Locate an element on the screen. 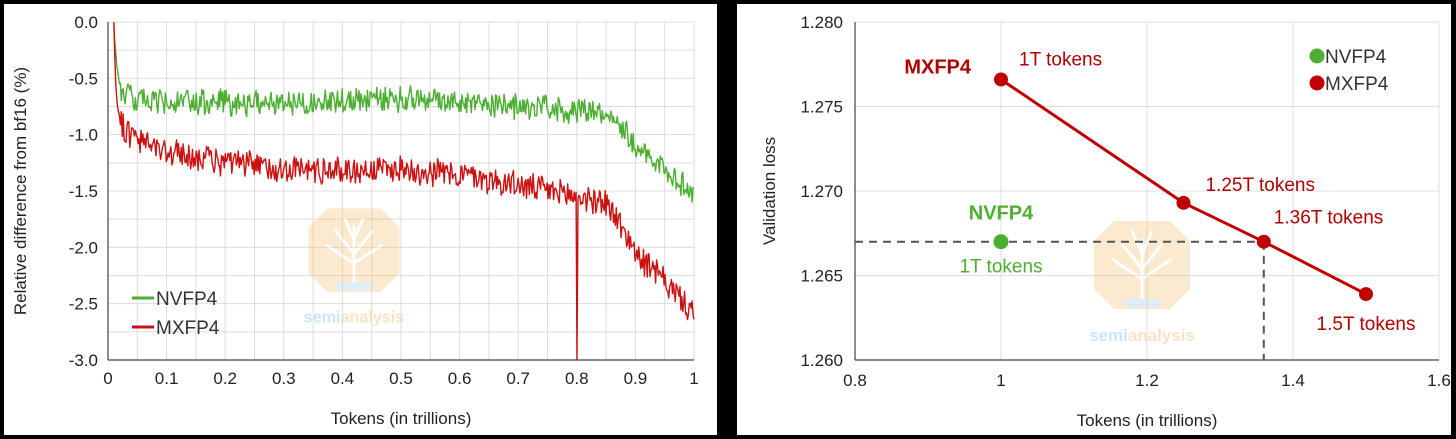  y-tick-label: 1.260 is located at coordinates (821, 360).